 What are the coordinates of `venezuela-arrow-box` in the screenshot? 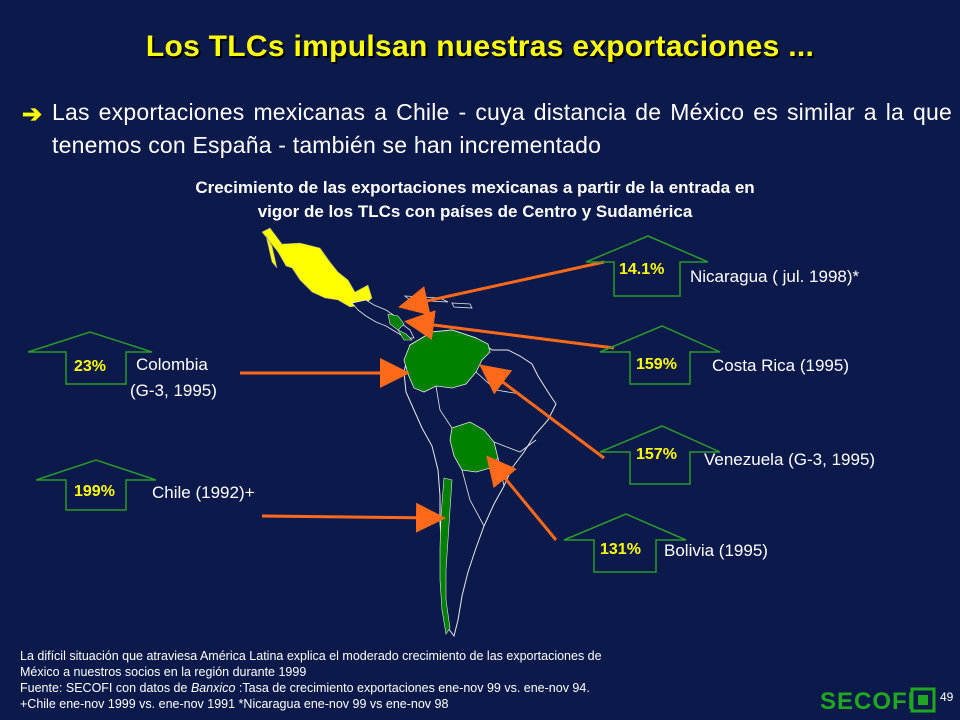 It's located at (660, 455).